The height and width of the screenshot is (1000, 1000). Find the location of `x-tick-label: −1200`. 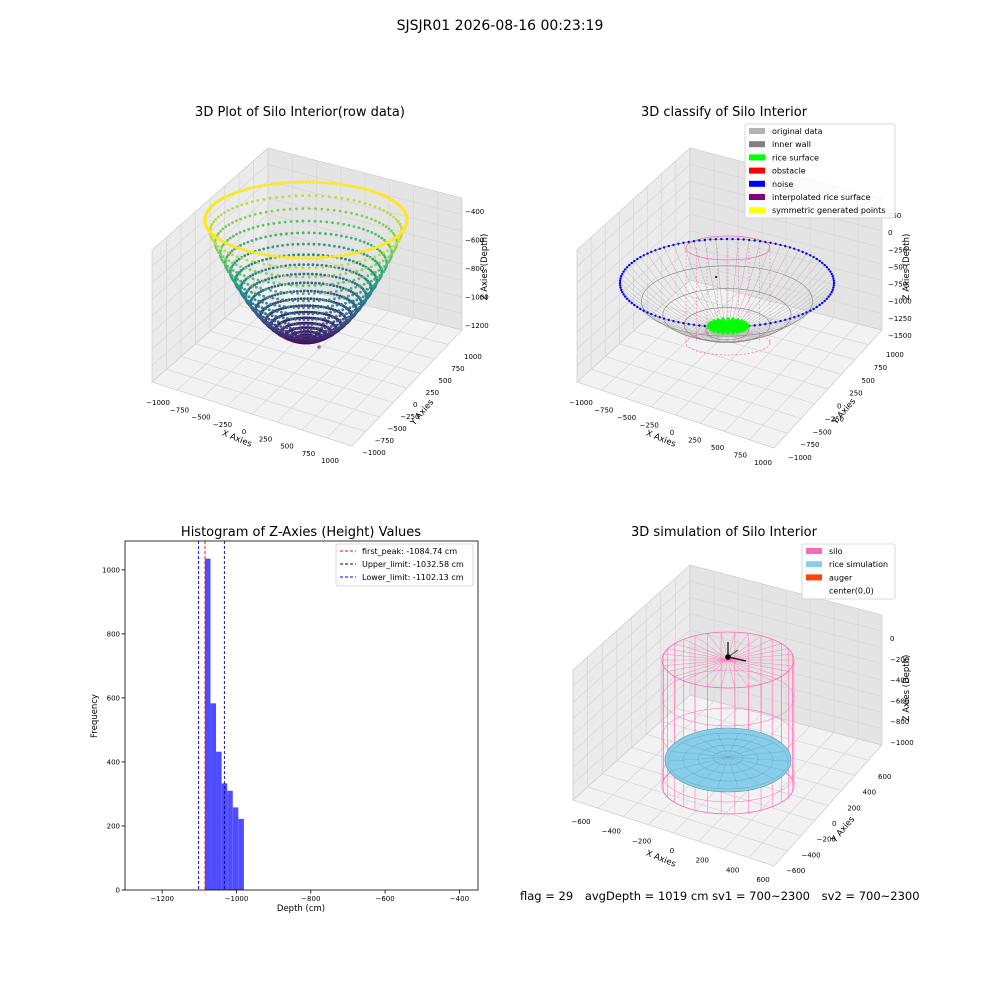

x-tick-label: −1200 is located at coordinates (162, 899).